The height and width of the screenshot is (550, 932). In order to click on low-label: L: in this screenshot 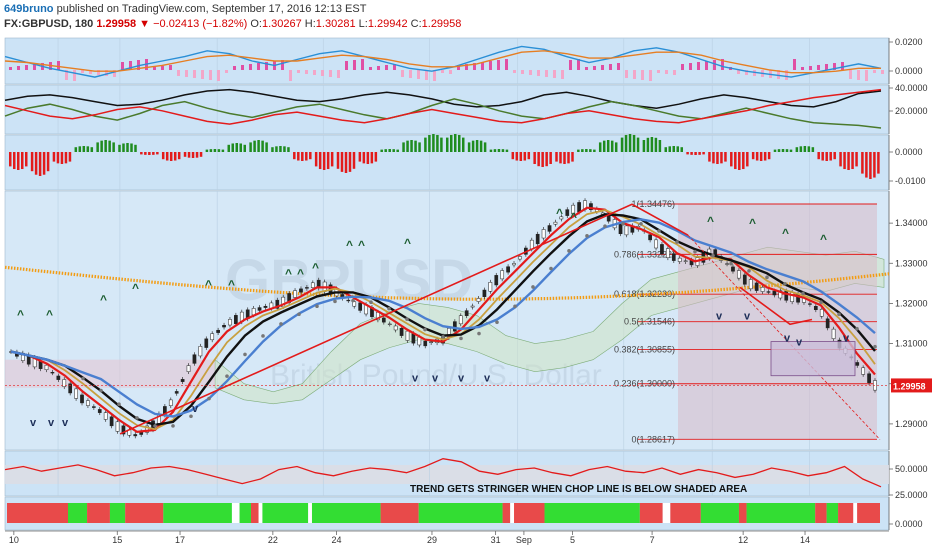, I will do `click(363, 24)`.